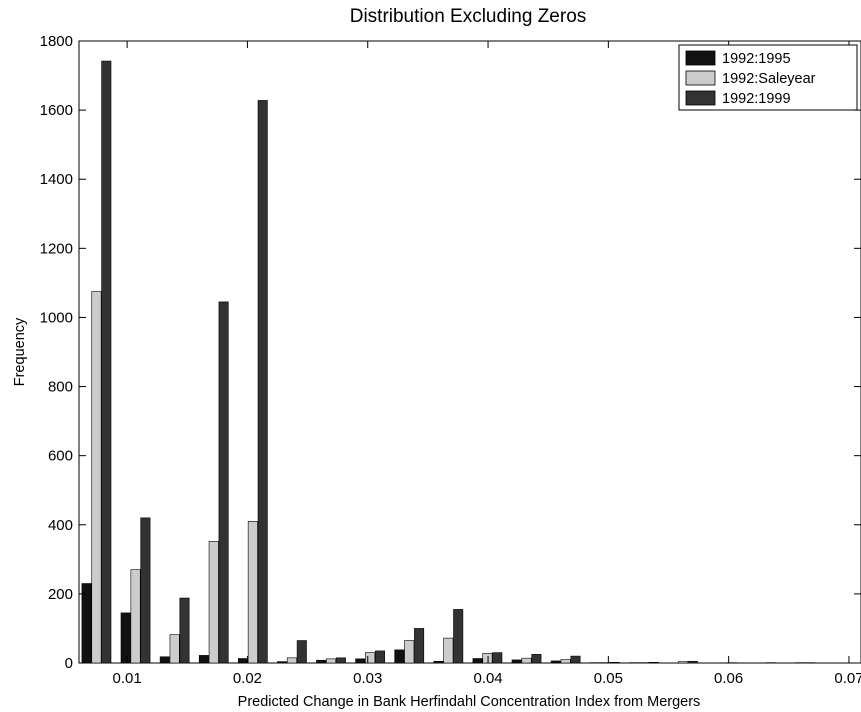 The height and width of the screenshot is (712, 861). What do you see at coordinates (60, 525) in the screenshot?
I see `y-tick-label: 400` at bounding box center [60, 525].